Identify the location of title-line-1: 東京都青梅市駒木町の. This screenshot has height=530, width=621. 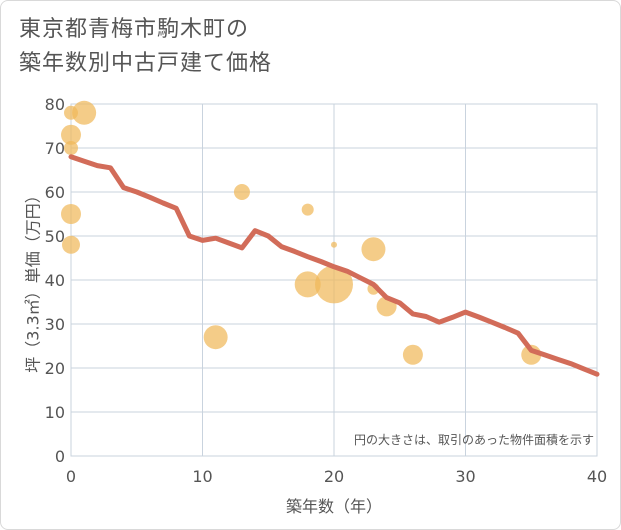
(134, 29).